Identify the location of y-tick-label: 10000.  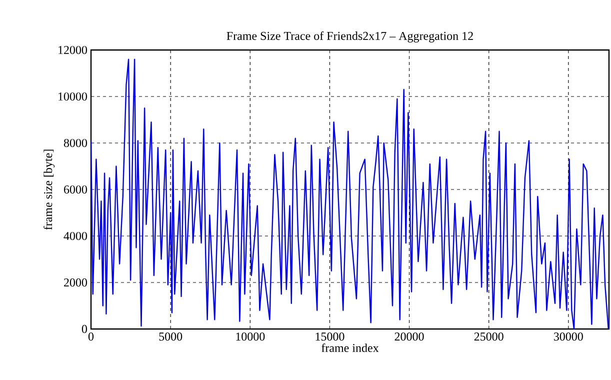
(73, 96).